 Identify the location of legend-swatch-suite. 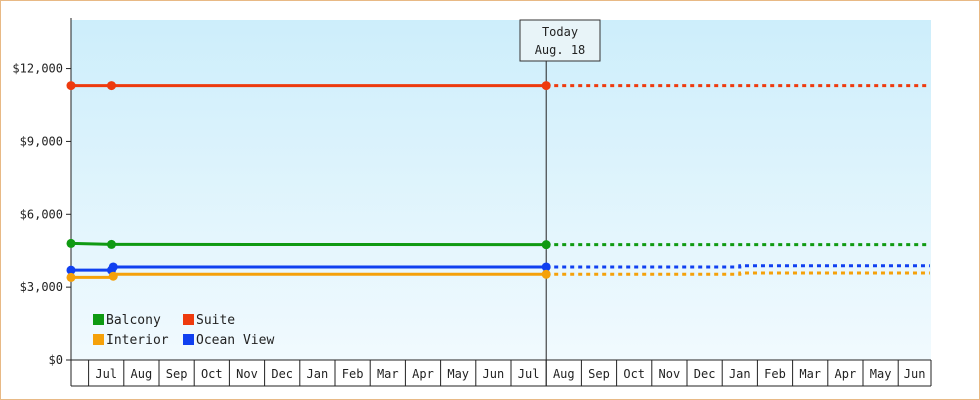
(188, 319).